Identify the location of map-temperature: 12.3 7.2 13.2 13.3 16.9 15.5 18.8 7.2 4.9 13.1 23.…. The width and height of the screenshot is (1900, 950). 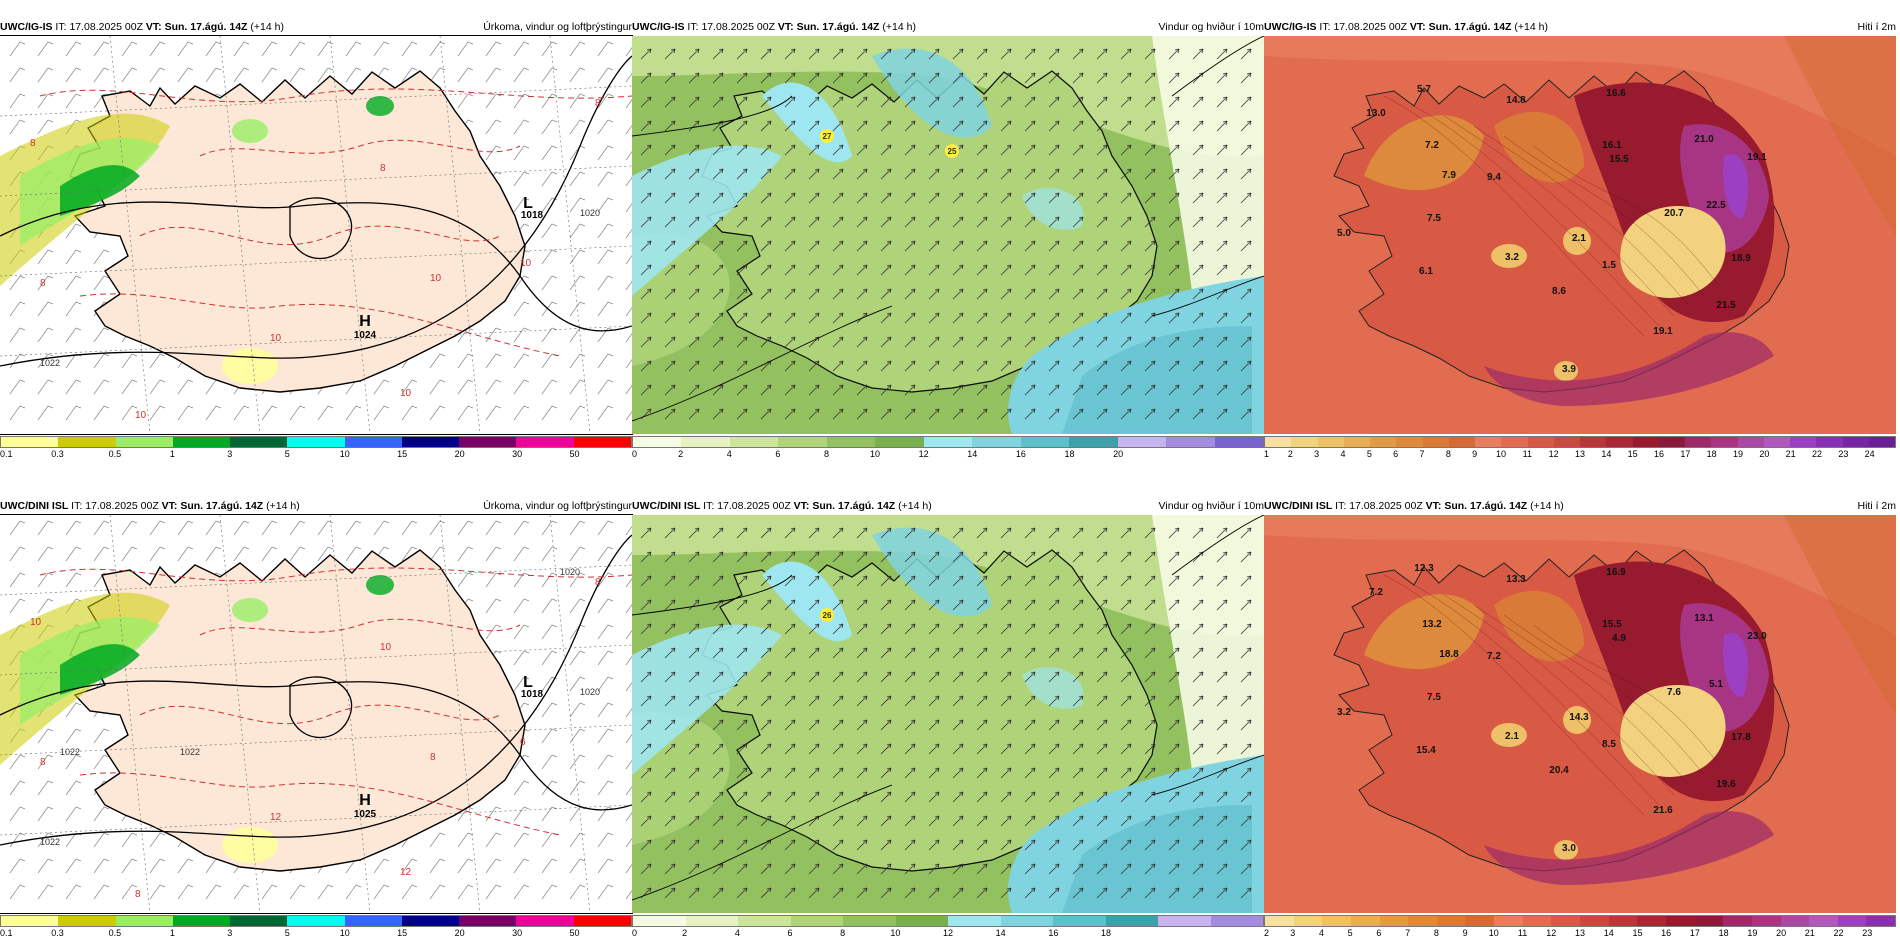
(1580, 714).